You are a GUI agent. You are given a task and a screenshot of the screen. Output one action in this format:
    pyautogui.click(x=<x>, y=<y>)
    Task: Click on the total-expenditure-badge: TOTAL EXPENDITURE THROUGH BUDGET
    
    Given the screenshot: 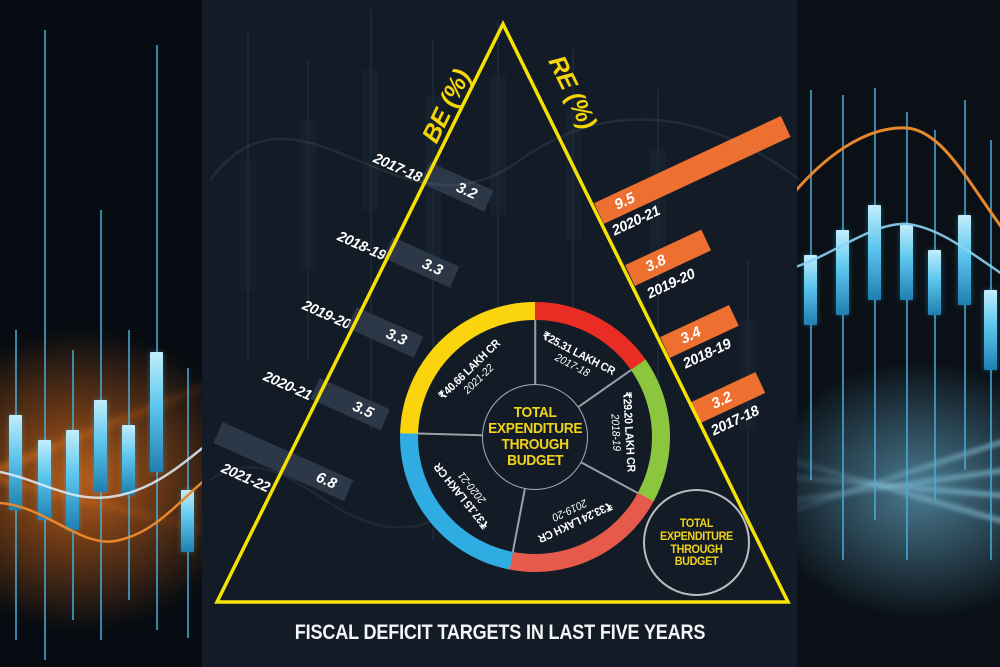 What is the action you would take?
    pyautogui.click(x=696, y=542)
    